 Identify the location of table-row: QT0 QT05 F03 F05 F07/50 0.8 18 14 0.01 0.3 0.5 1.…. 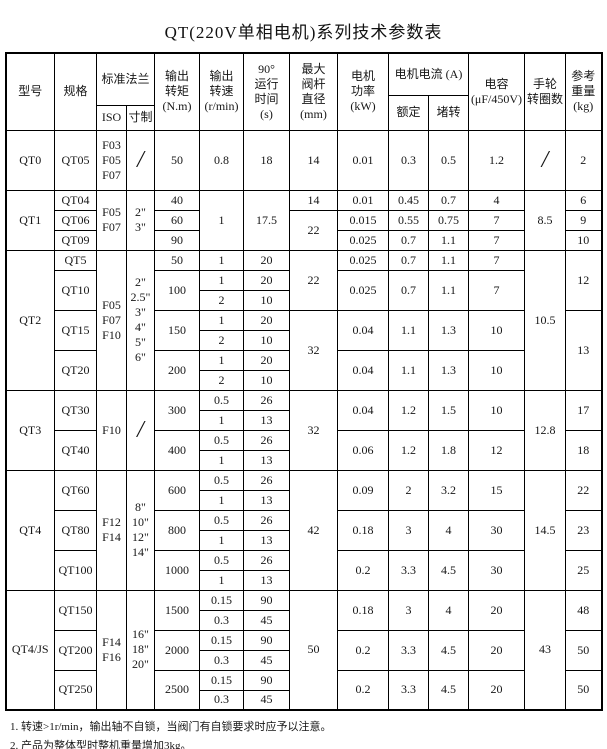
(303, 160).